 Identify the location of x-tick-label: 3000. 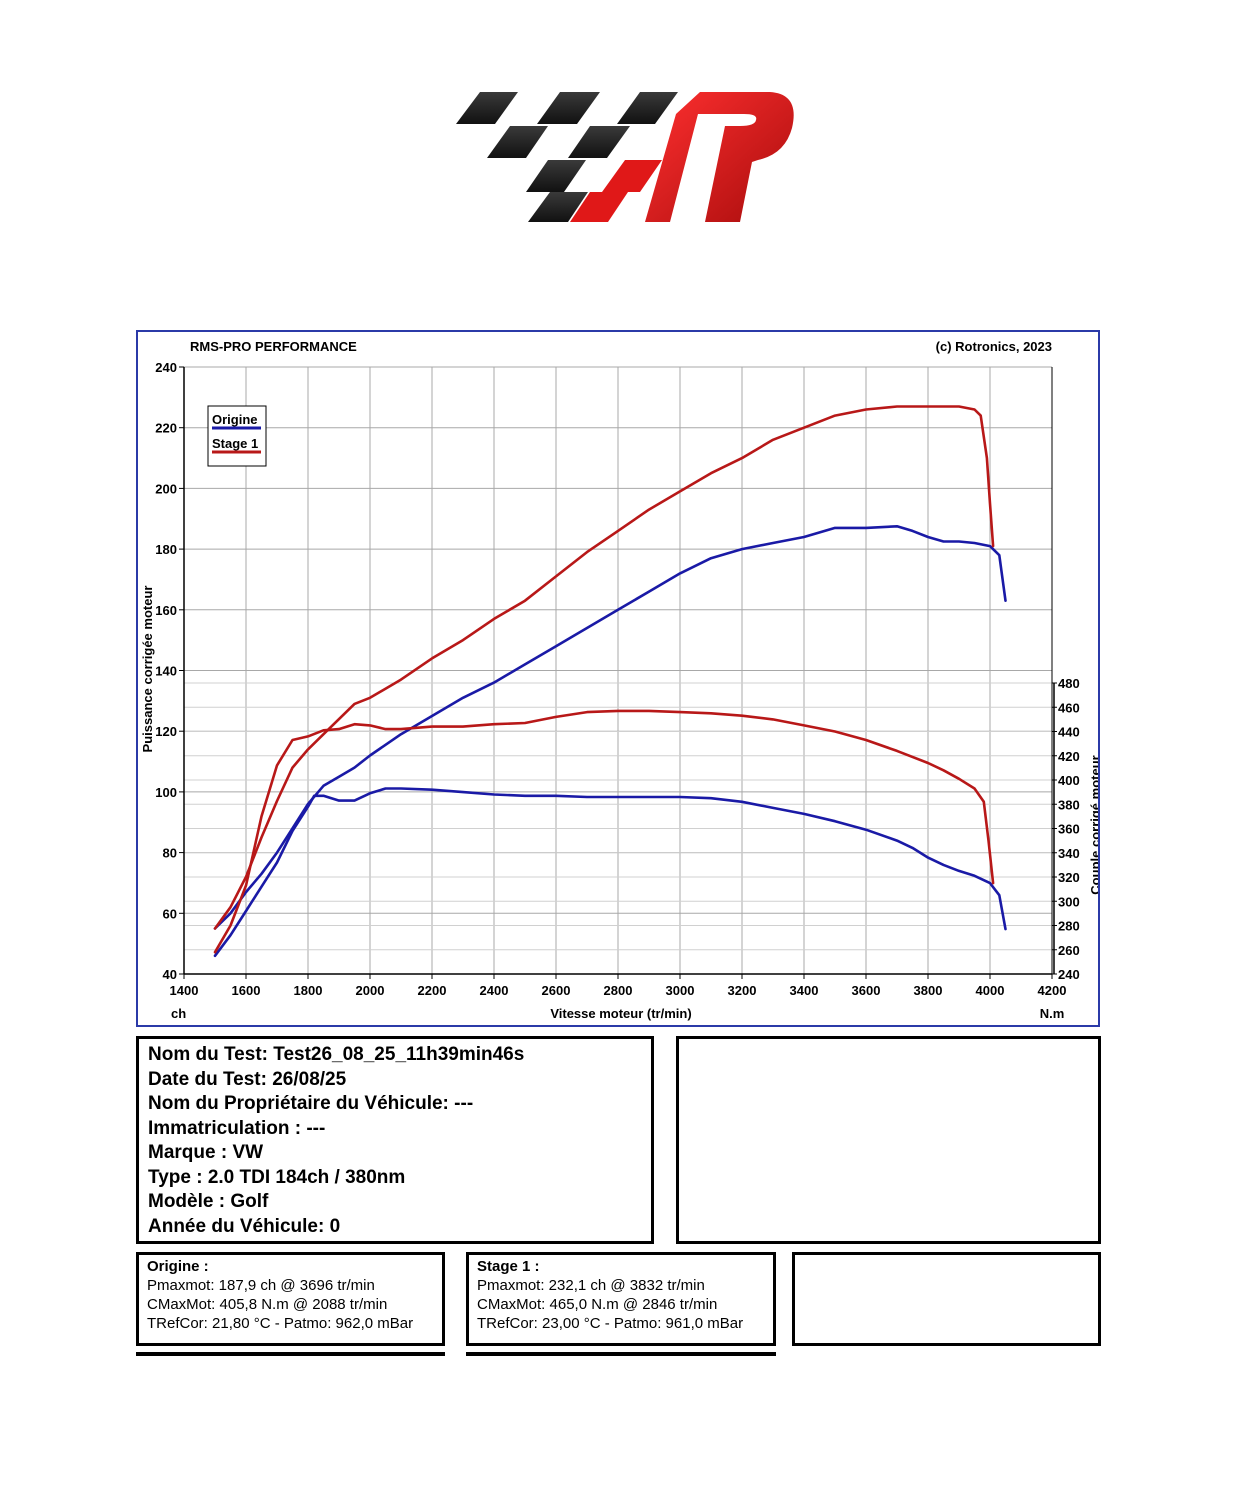
(680, 990).